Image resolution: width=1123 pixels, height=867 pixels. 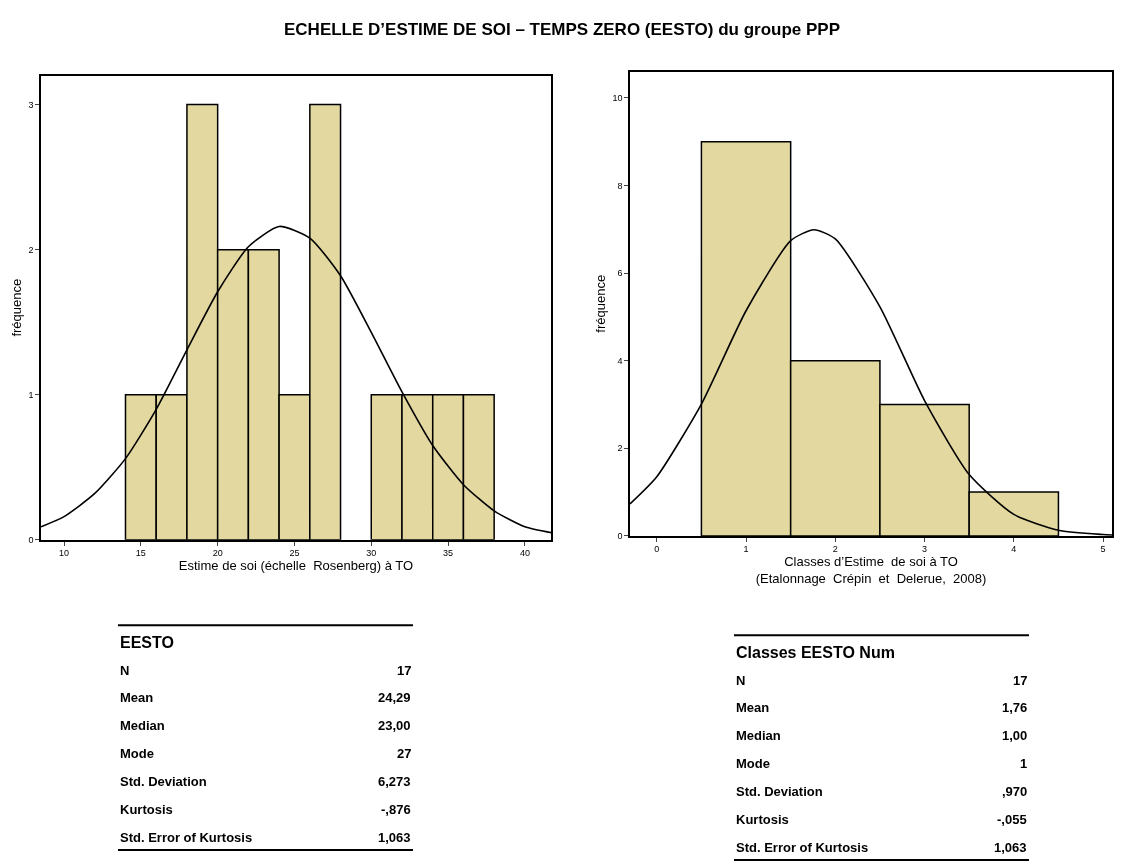 What do you see at coordinates (524, 553) in the screenshot?
I see `x-tick-label: 40` at bounding box center [524, 553].